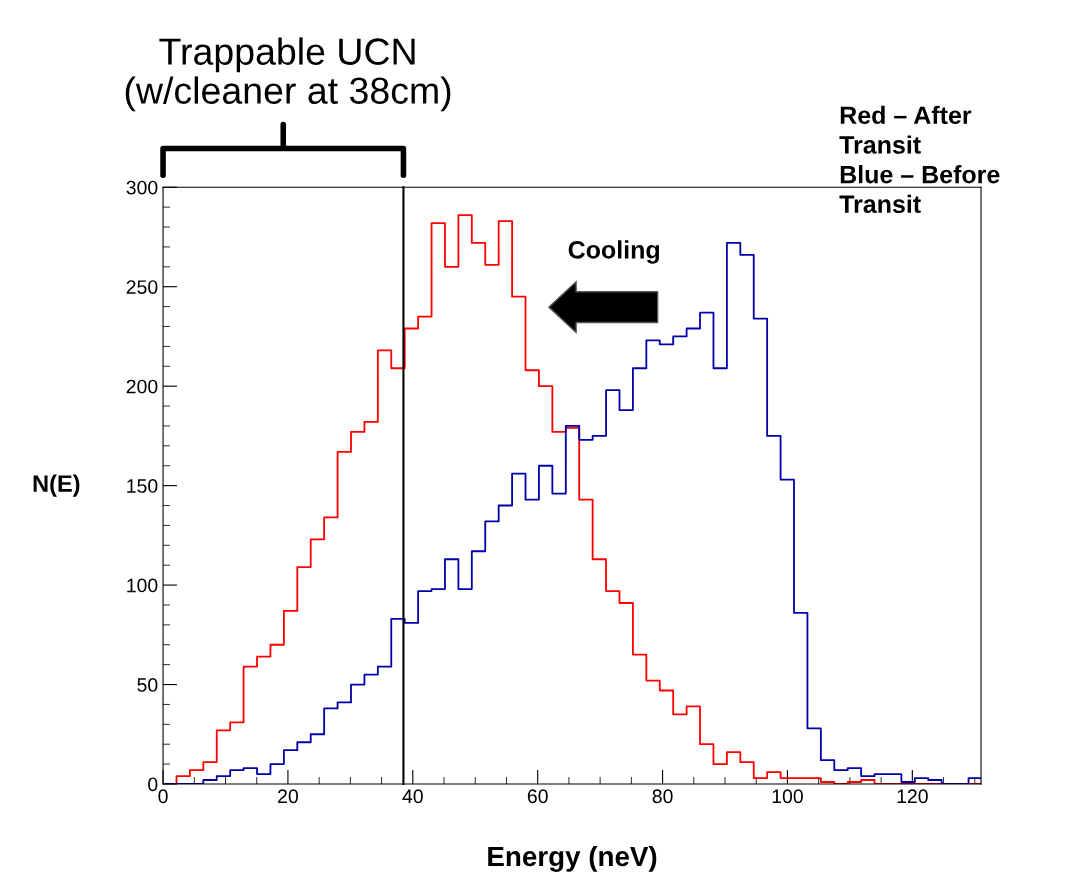 The width and height of the screenshot is (1087, 875). Describe the element at coordinates (142, 386) in the screenshot. I see `y-tick-label: 200` at that location.